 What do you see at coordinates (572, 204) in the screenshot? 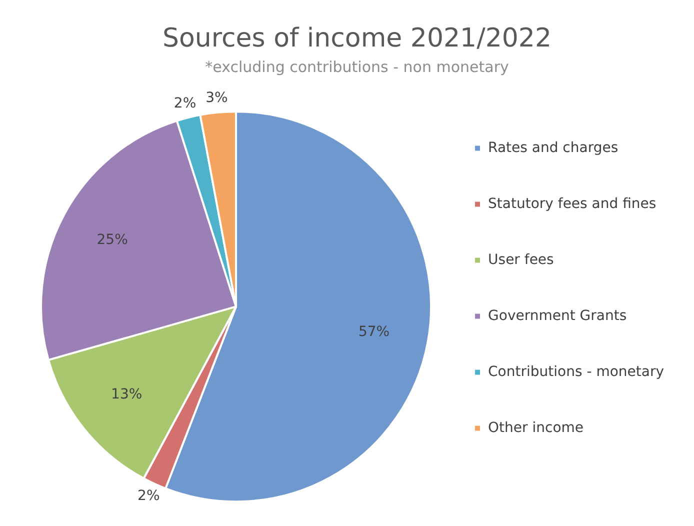
I see `legend-label: Statutory fees and fines` at bounding box center [572, 204].